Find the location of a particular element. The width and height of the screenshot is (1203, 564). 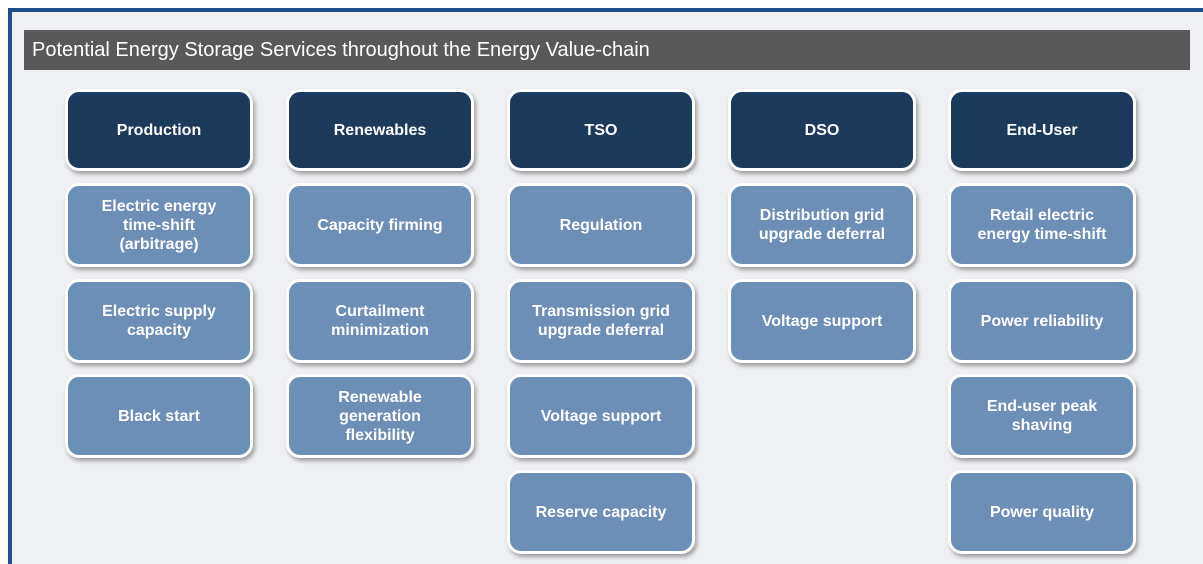

service-box: Capacity firming is located at coordinates (380, 225).